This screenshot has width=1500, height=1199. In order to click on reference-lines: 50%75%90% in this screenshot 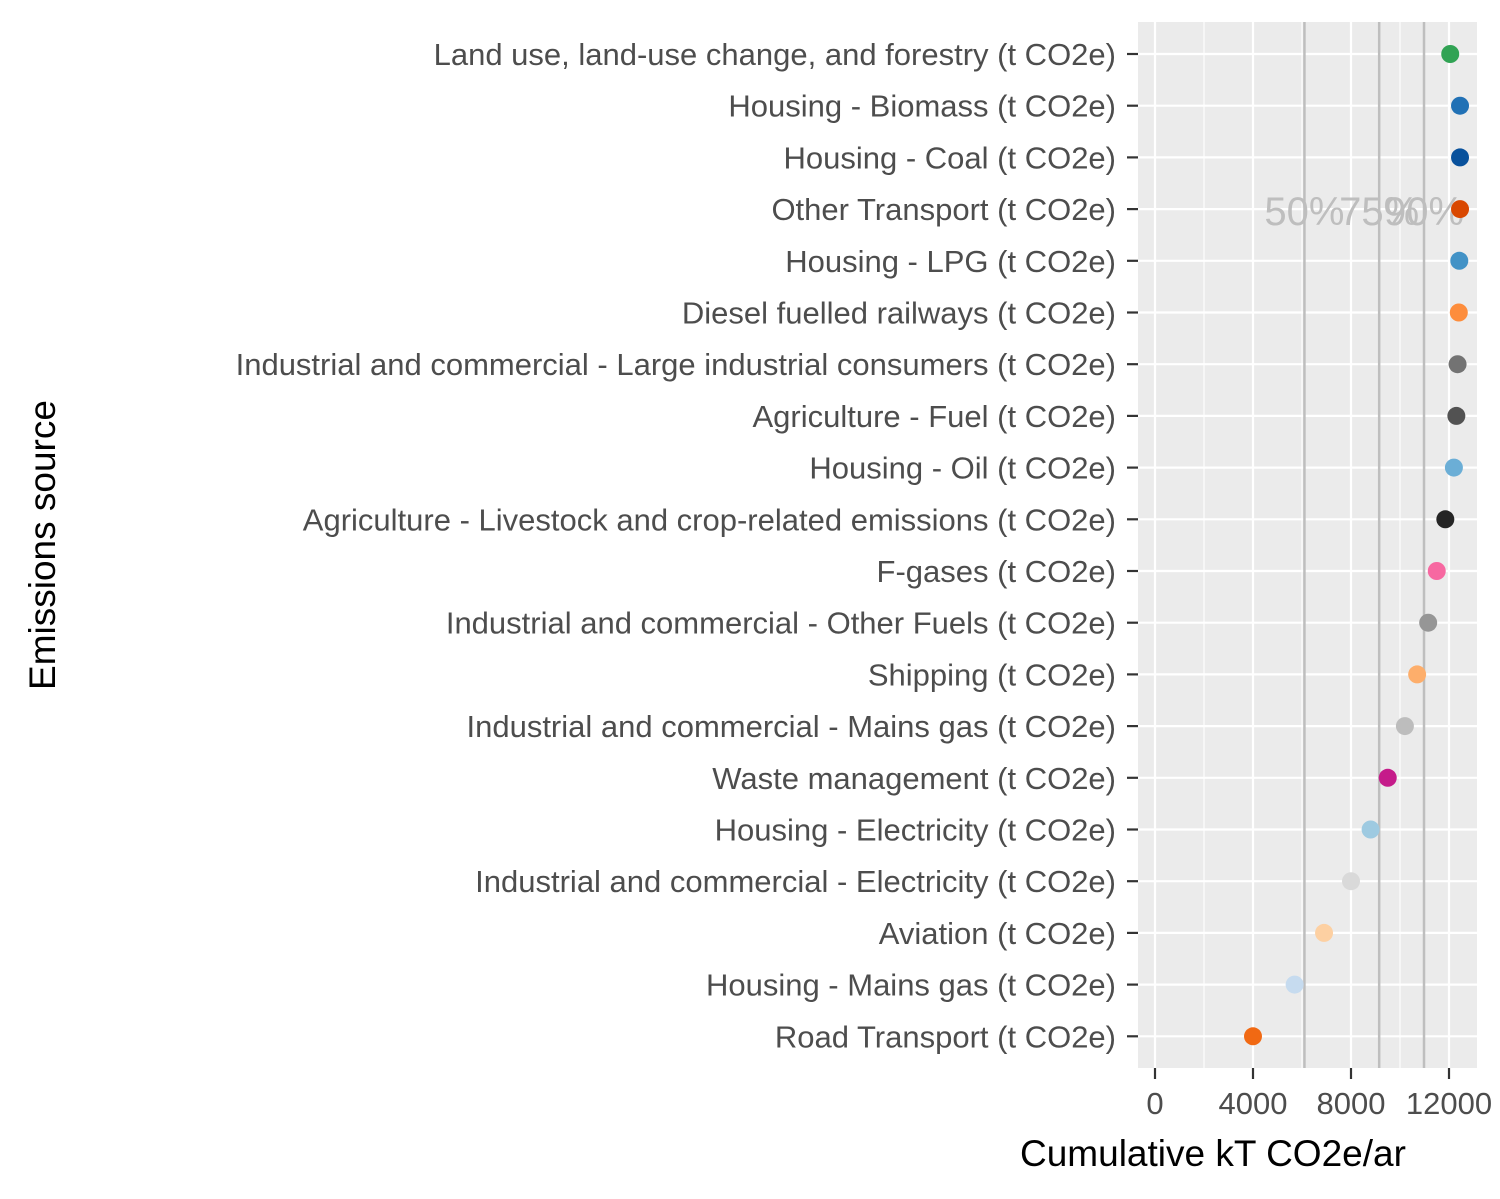, I will do `click(1364, 545)`.